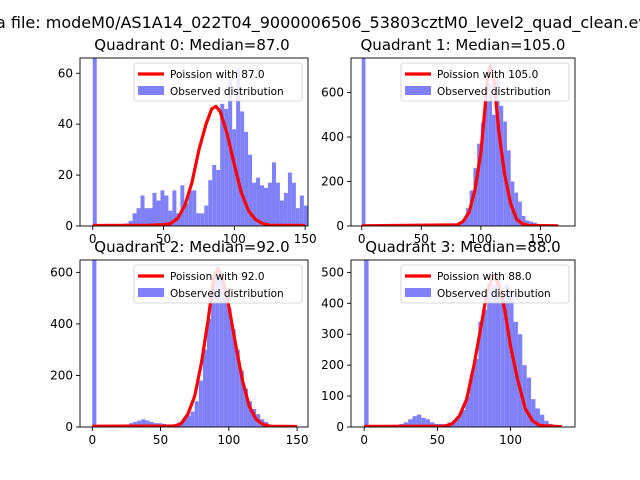 The width and height of the screenshot is (640, 480). Describe the element at coordinates (484, 277) in the screenshot. I see `legend-line-label: Poission with 88.0` at that location.